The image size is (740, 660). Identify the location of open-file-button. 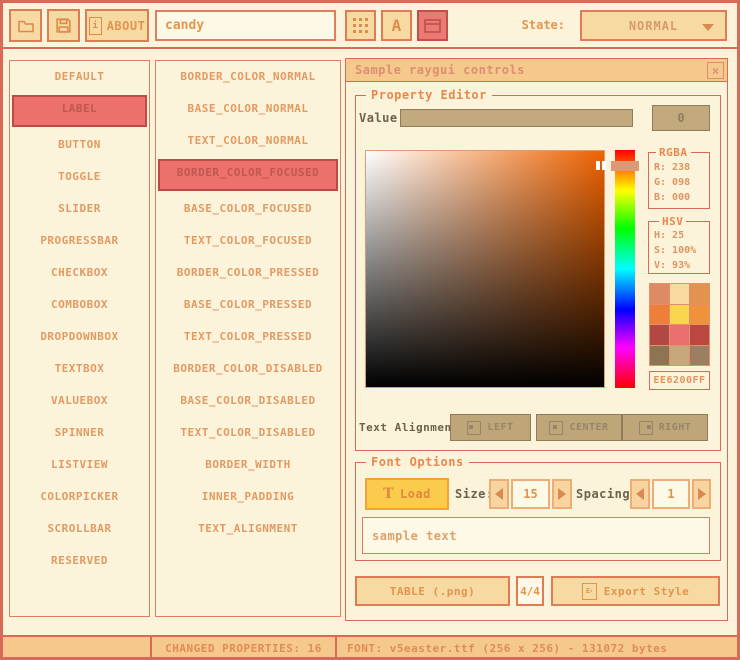
(25, 25).